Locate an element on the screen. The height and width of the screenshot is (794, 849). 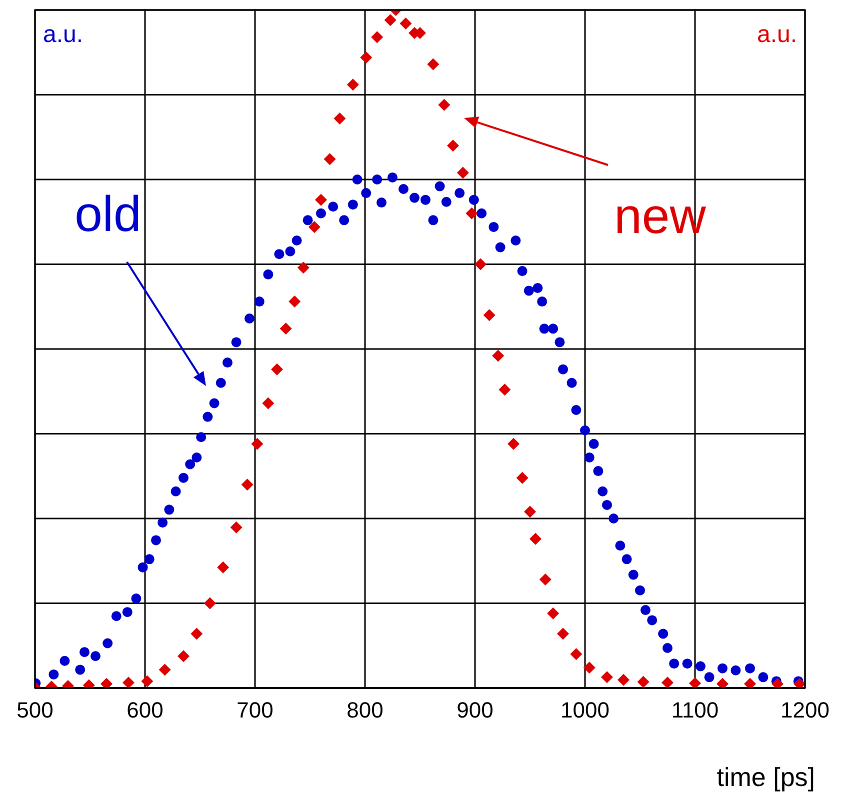
y2-axis-title: a.u. is located at coordinates (776, 34).